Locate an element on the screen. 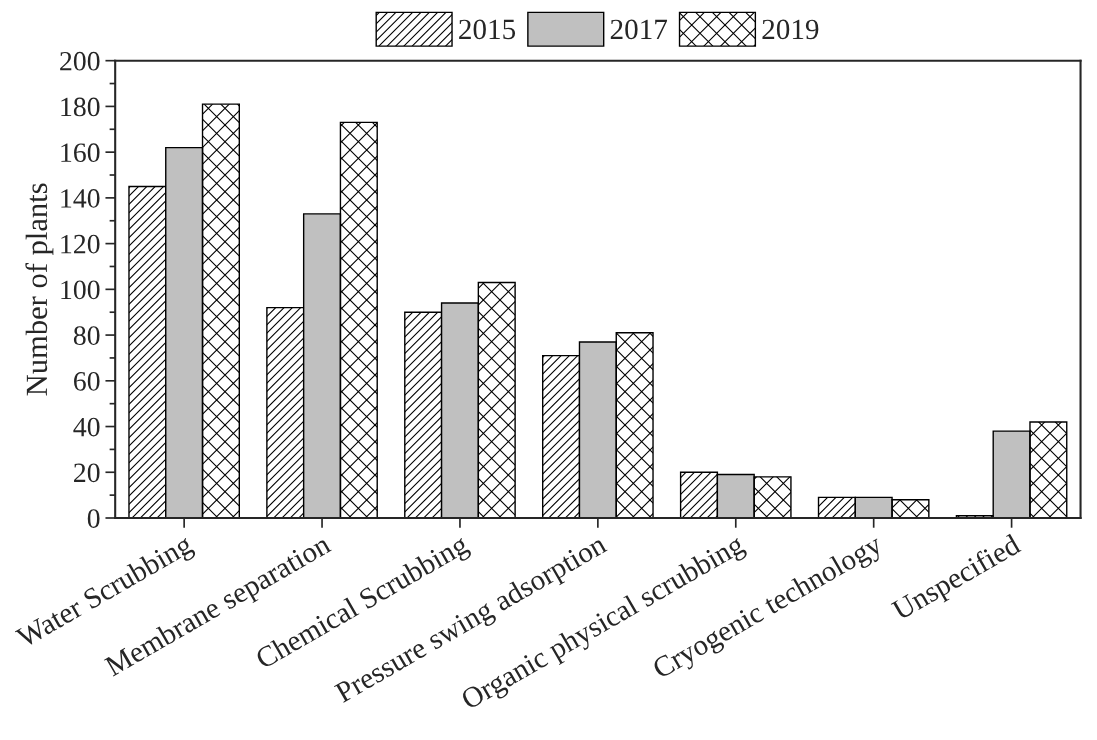 The image size is (1097, 740). legend-label: 2015 is located at coordinates (487, 29).